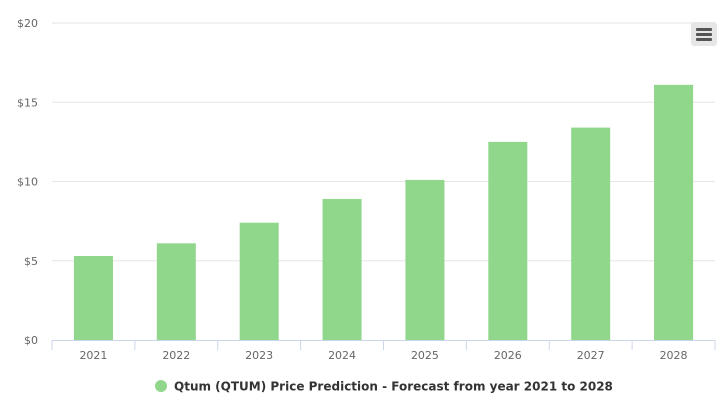 The width and height of the screenshot is (725, 417). Describe the element at coordinates (176, 291) in the screenshot. I see `bar-2022` at that location.